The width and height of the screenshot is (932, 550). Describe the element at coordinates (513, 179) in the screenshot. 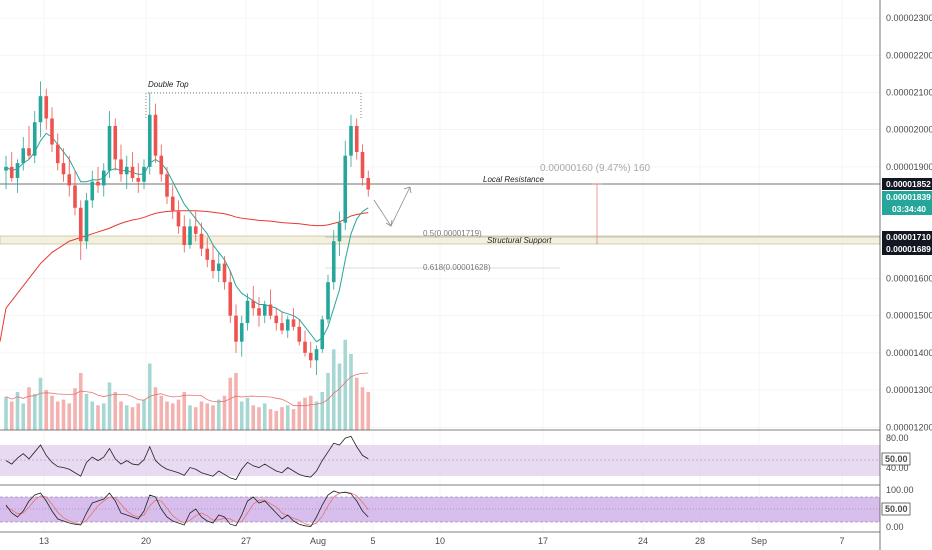

I see `local-resistance-label: Local Resistance` at that location.